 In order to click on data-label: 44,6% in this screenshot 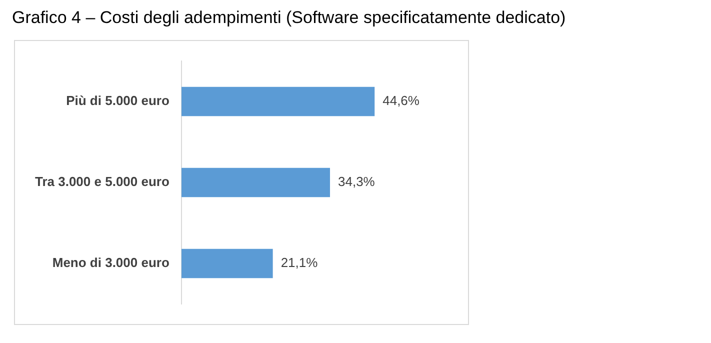, I will do `click(401, 100)`.